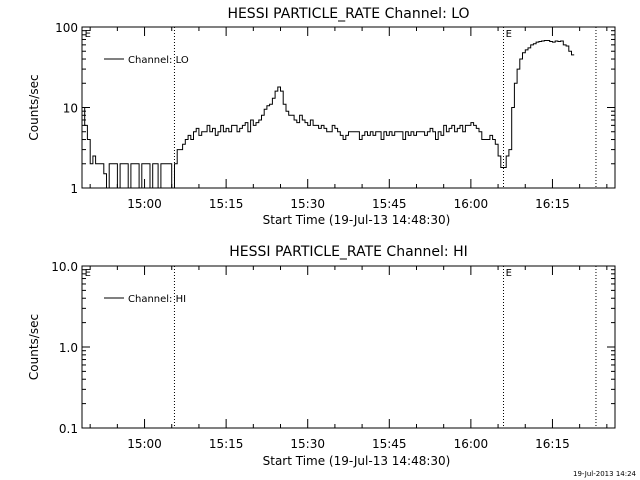 This screenshot has width=640, height=480. Describe the element at coordinates (158, 60) in the screenshot. I see `legend-label: Channel: LO` at that location.